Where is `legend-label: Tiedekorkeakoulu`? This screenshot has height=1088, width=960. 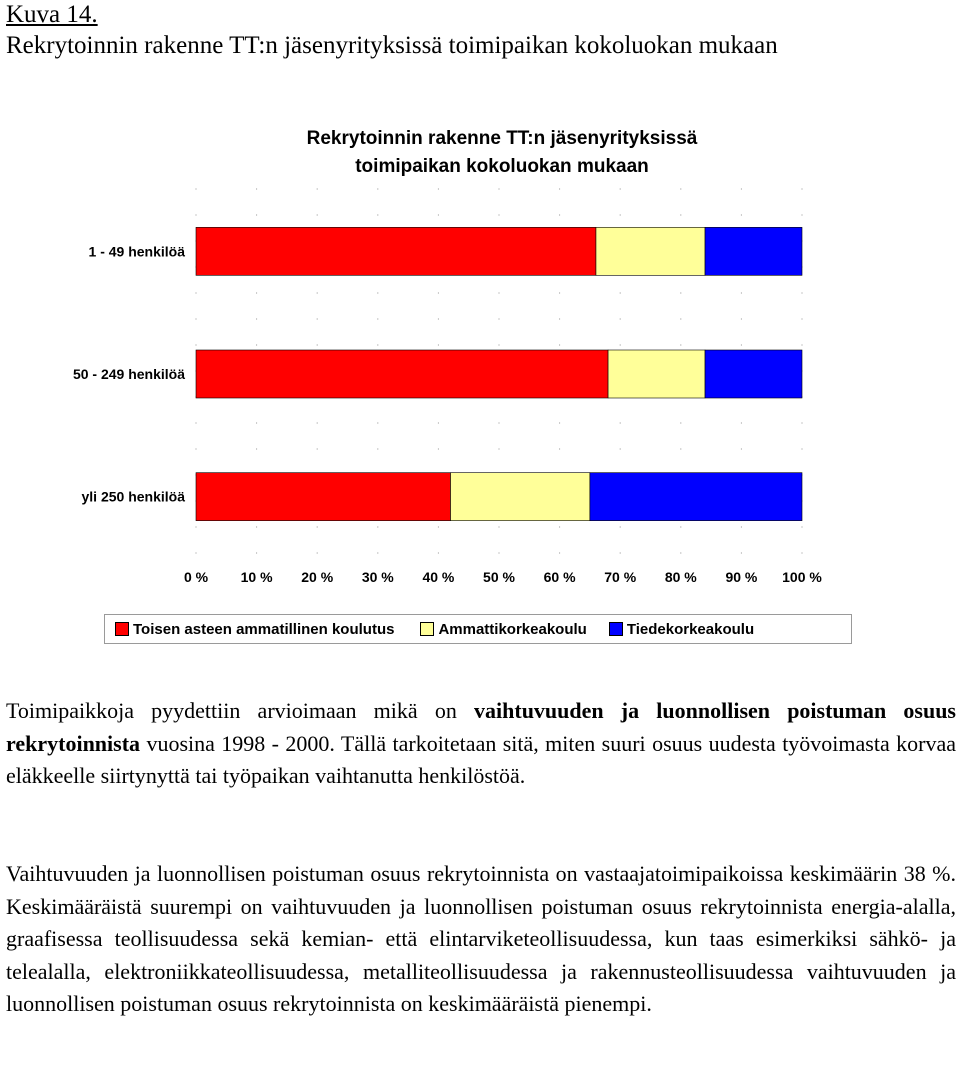 legend-label: Tiedekorkeakoulu is located at coordinates (690, 629).